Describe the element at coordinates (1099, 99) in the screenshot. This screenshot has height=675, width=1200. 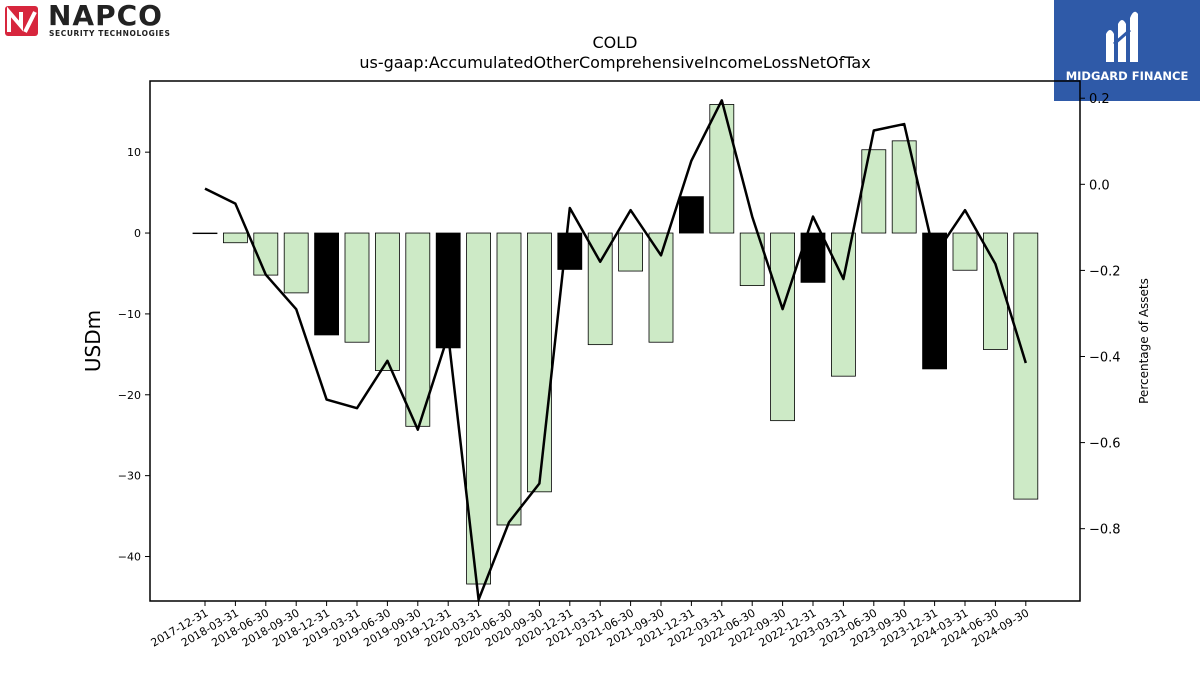
I see `y2-tick-label: 0.2` at that location.